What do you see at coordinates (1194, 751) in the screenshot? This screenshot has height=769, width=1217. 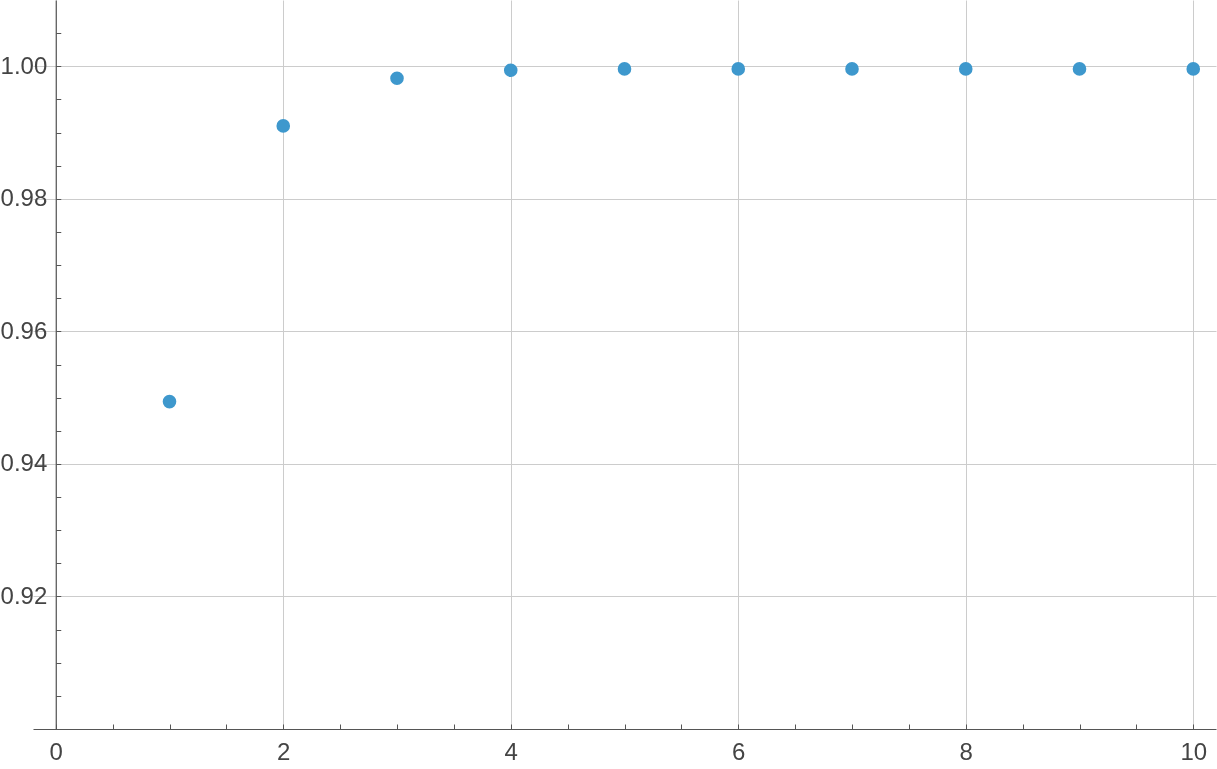 I see `x-tick-label: 10` at bounding box center [1194, 751].